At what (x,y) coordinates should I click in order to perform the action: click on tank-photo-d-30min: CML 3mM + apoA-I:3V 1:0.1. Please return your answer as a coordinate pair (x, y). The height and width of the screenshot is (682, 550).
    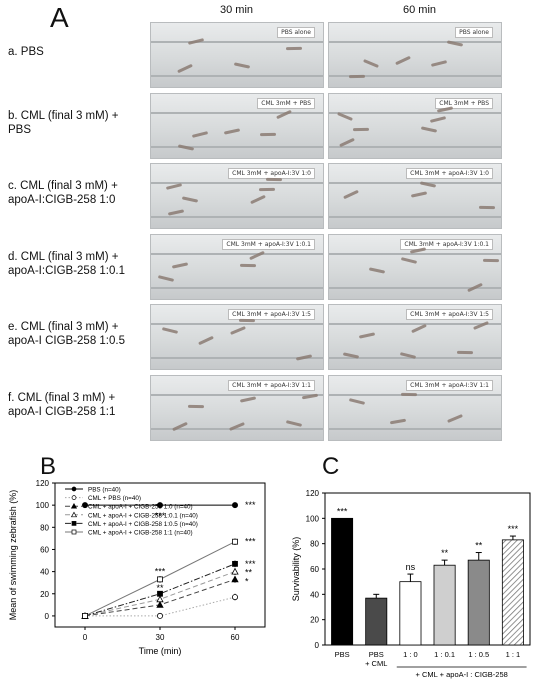
    Looking at the image, I should click on (237, 266).